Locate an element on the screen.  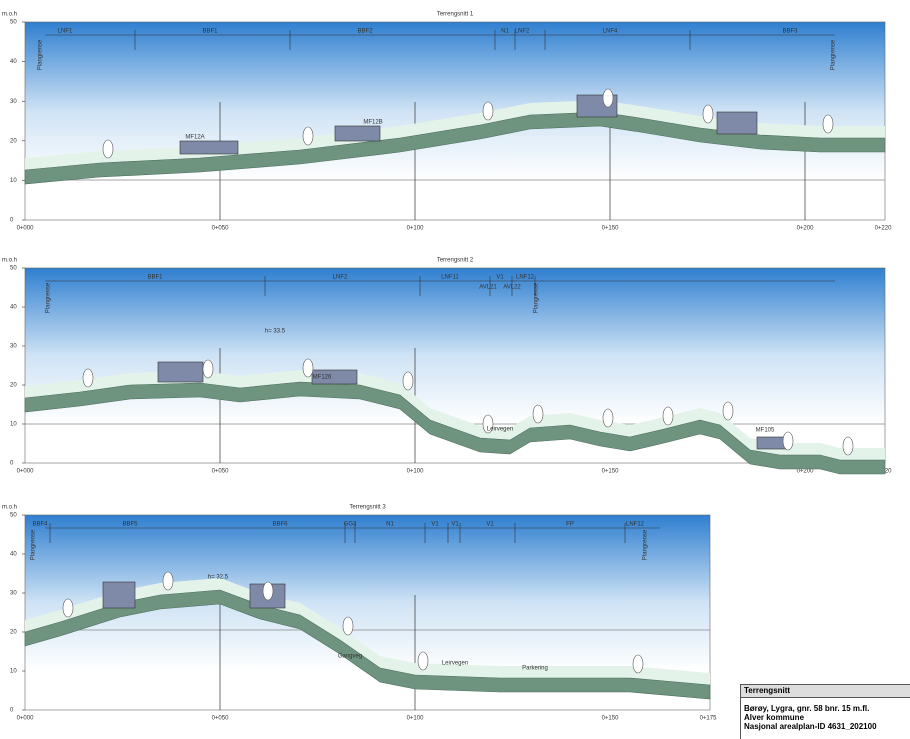
annotation: MF105 is located at coordinates (765, 431).